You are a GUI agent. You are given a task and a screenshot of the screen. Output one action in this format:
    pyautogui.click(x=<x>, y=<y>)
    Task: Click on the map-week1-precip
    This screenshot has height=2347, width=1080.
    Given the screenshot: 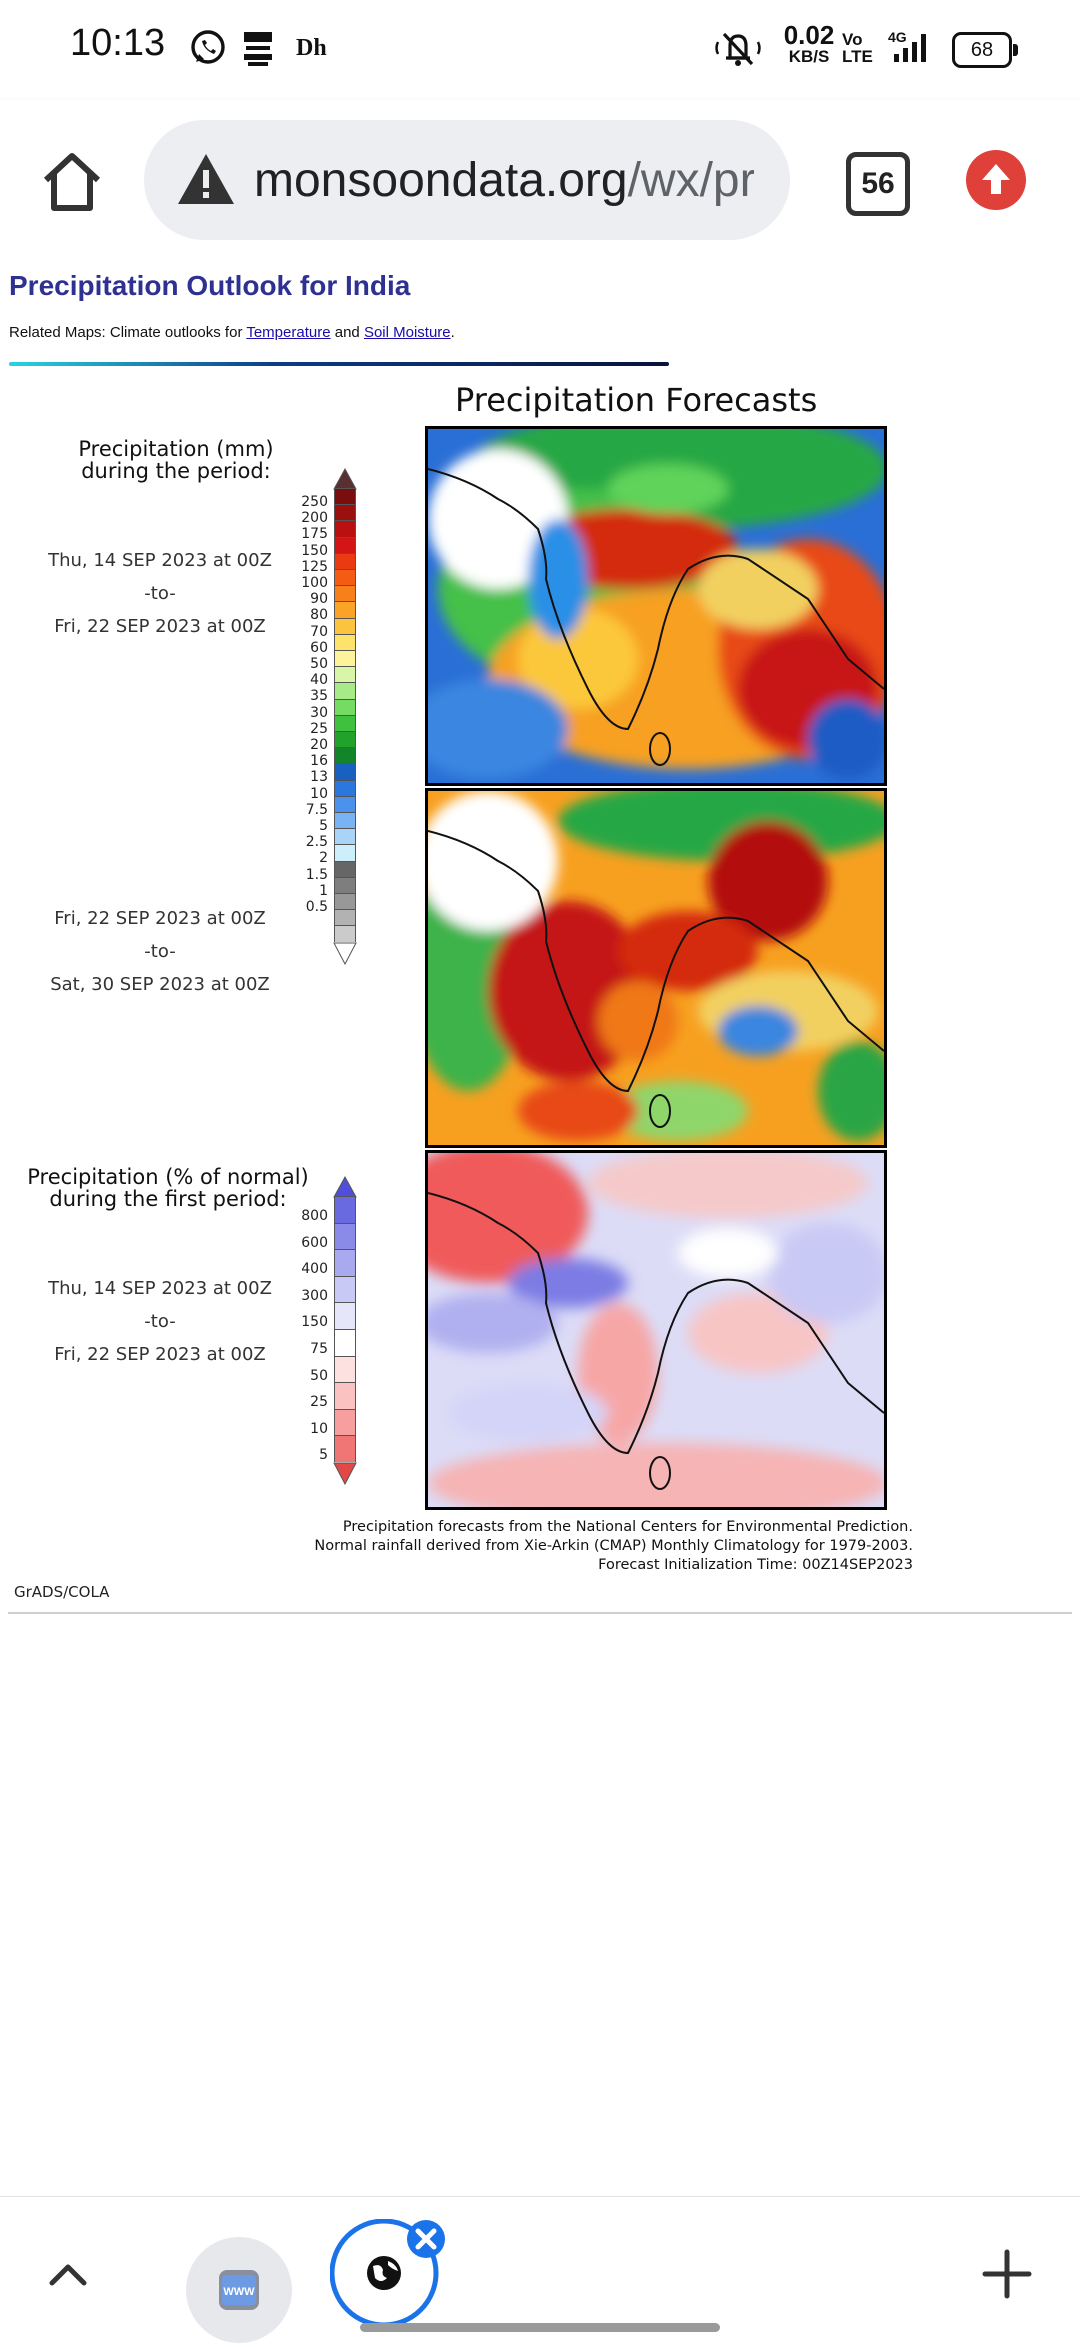 What is the action you would take?
    pyautogui.click(x=656, y=606)
    